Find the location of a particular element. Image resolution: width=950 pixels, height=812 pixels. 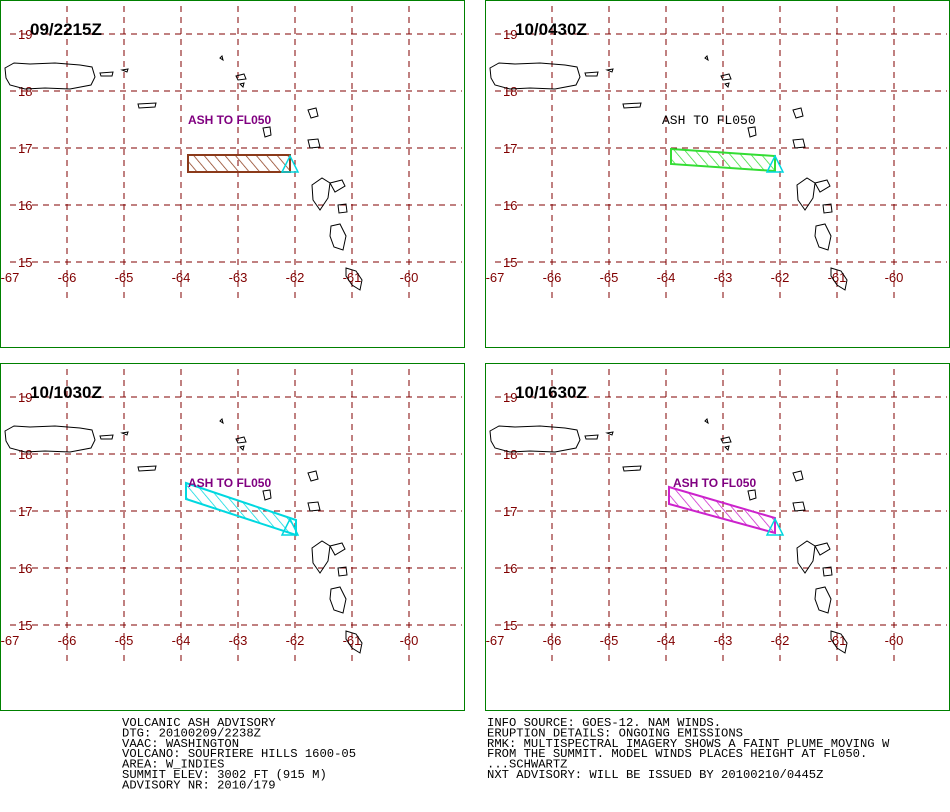

valid-time: 10/1630Z is located at coordinates (551, 392).